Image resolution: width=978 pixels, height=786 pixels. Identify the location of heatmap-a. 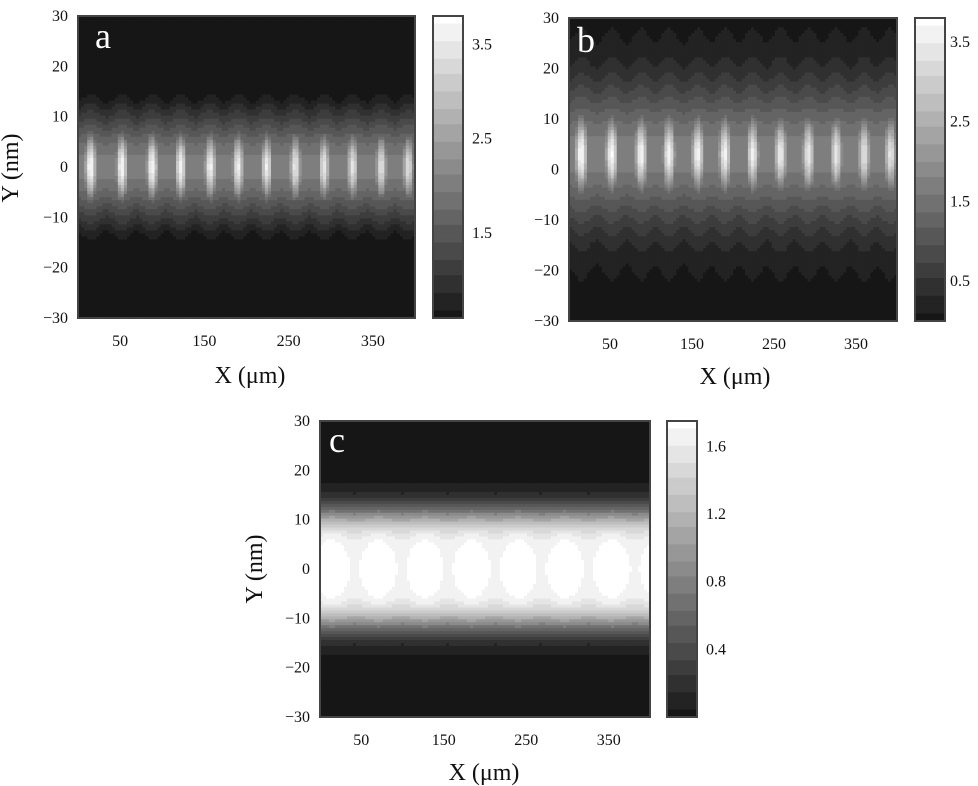
(247, 167).